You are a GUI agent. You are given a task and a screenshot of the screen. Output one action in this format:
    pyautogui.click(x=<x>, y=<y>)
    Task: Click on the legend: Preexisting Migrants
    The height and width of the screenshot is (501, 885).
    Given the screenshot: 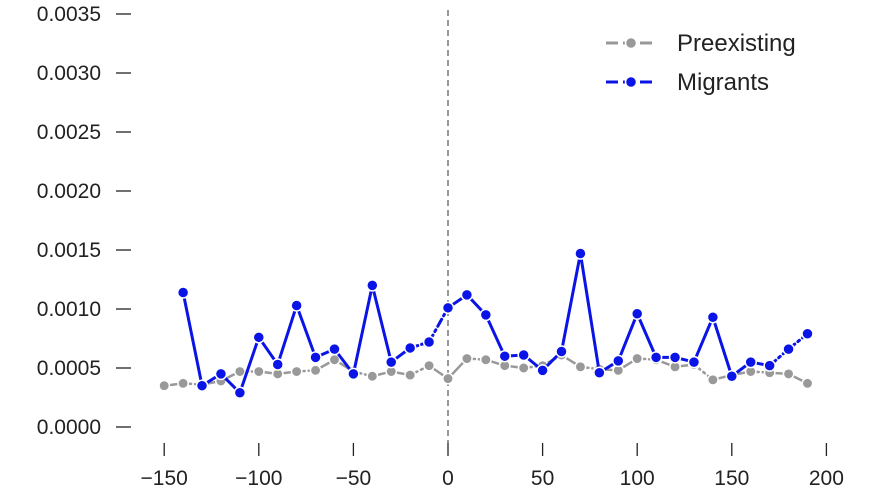 What is the action you would take?
    pyautogui.click(x=701, y=63)
    